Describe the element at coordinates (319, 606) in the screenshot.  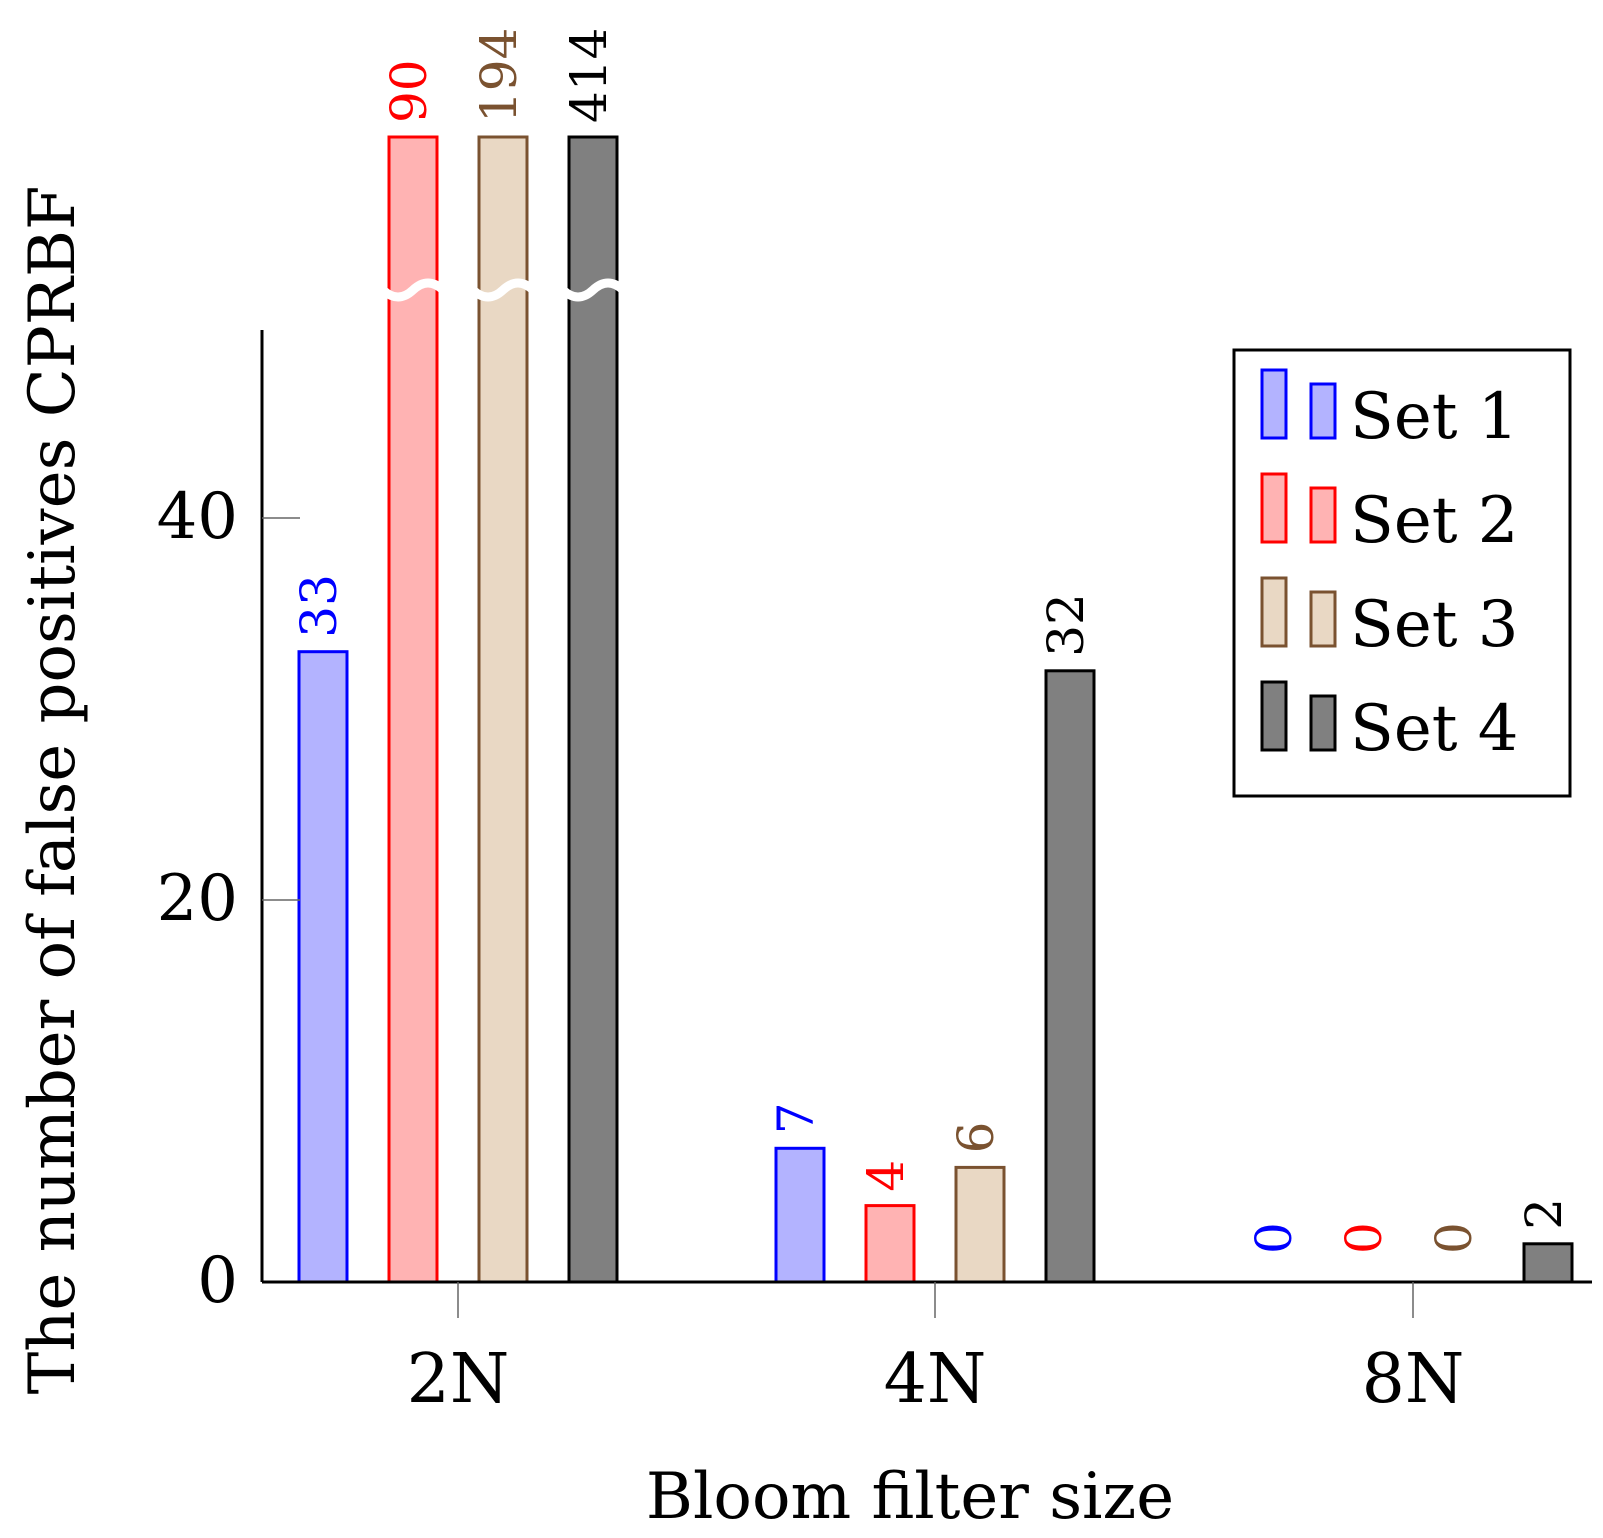
I see `data-label: 33` at that location.